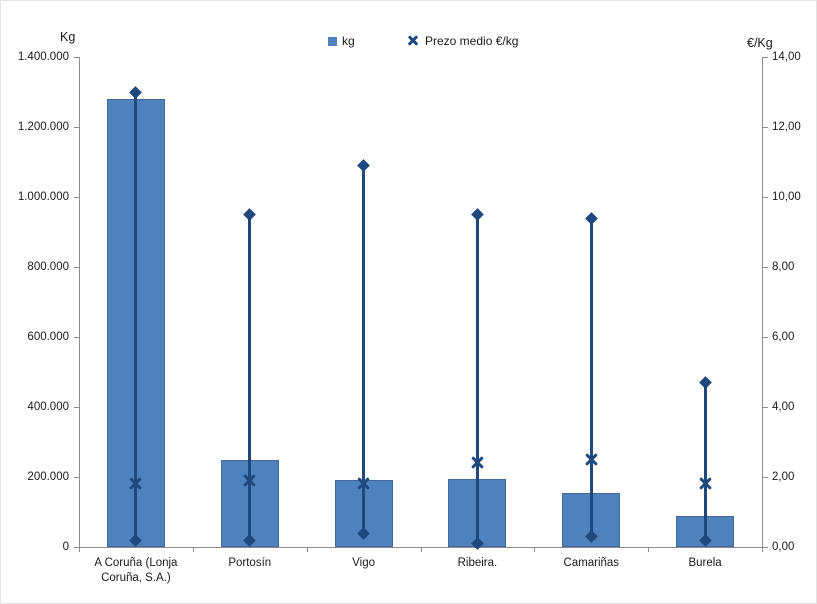 The height and width of the screenshot is (604, 817). What do you see at coordinates (786, 126) in the screenshot?
I see `right-axis-tick-label: 12,00` at bounding box center [786, 126].